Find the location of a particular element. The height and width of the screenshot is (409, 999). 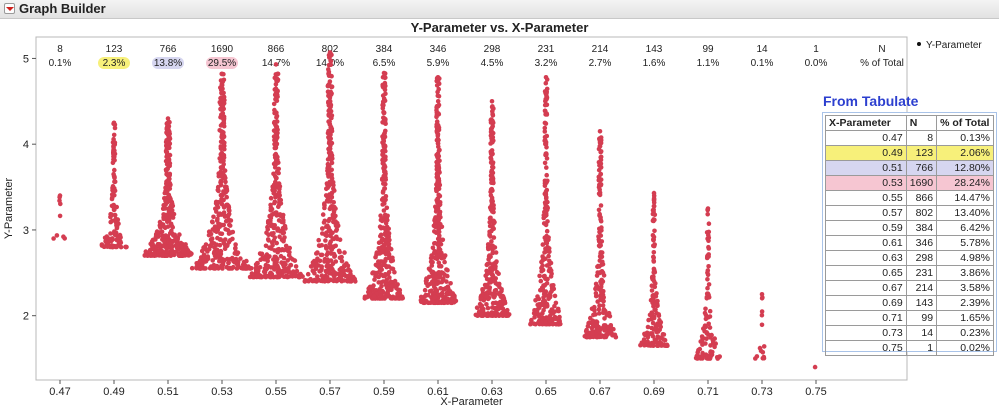

tabulate-cell-x: 0.55 is located at coordinates (866, 198).